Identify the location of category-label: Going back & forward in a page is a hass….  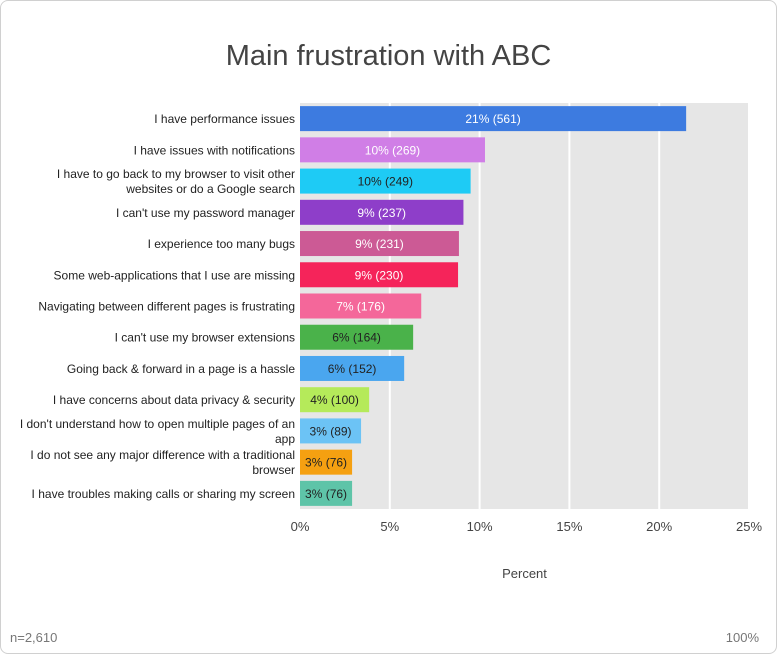
(181, 369).